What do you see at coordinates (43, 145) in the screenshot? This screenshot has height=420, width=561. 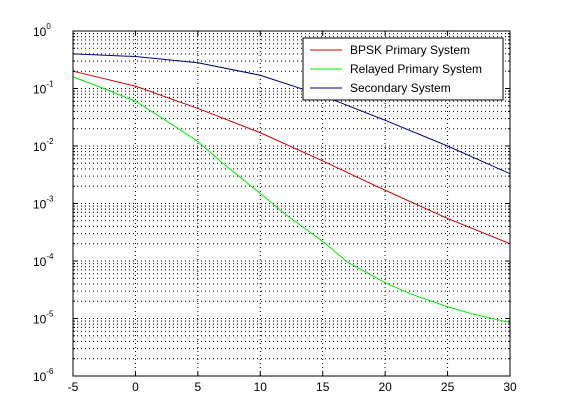 I see `y-tick-label: 10⁻²` at bounding box center [43, 145].